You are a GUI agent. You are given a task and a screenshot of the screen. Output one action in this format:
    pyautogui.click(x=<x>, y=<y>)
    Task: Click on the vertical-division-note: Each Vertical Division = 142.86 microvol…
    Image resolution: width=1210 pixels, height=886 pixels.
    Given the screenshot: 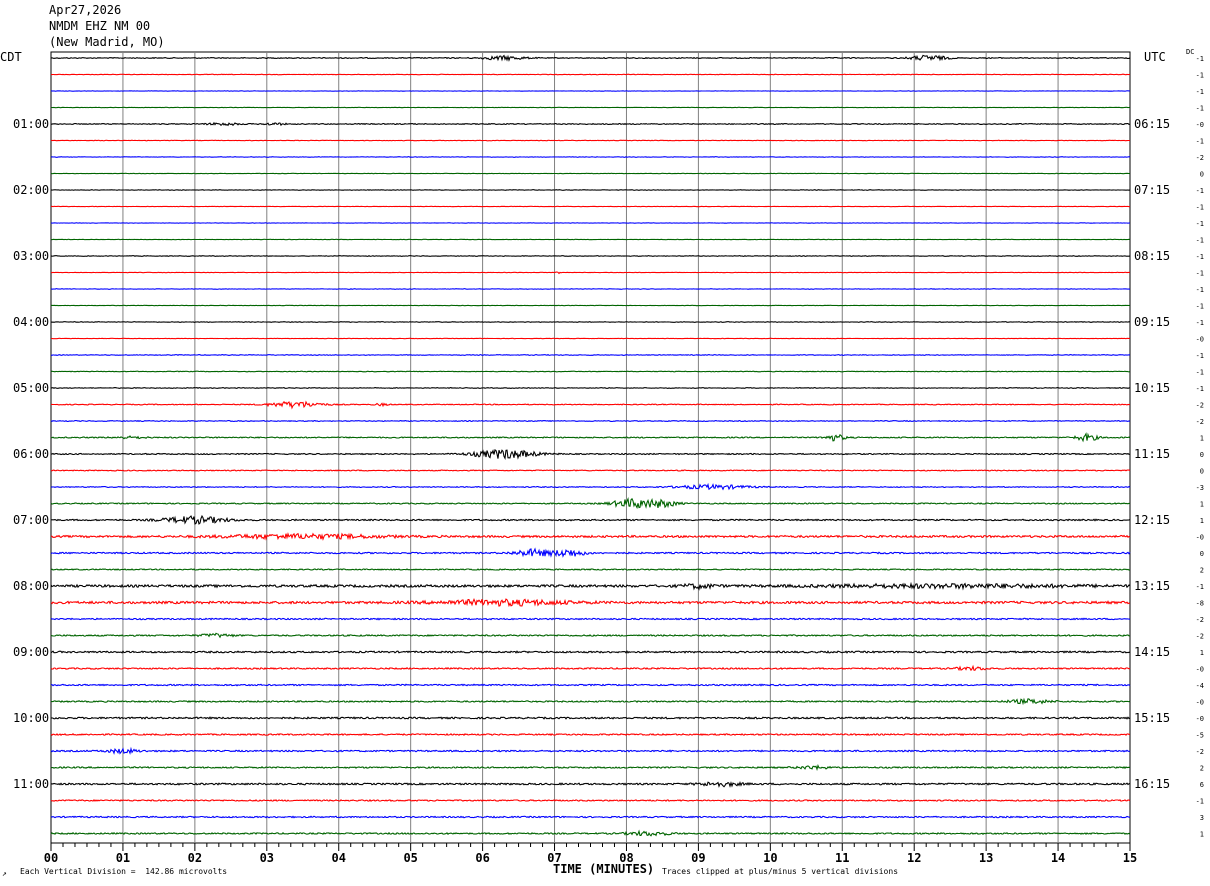 What is the action you would take?
    pyautogui.click(x=124, y=871)
    